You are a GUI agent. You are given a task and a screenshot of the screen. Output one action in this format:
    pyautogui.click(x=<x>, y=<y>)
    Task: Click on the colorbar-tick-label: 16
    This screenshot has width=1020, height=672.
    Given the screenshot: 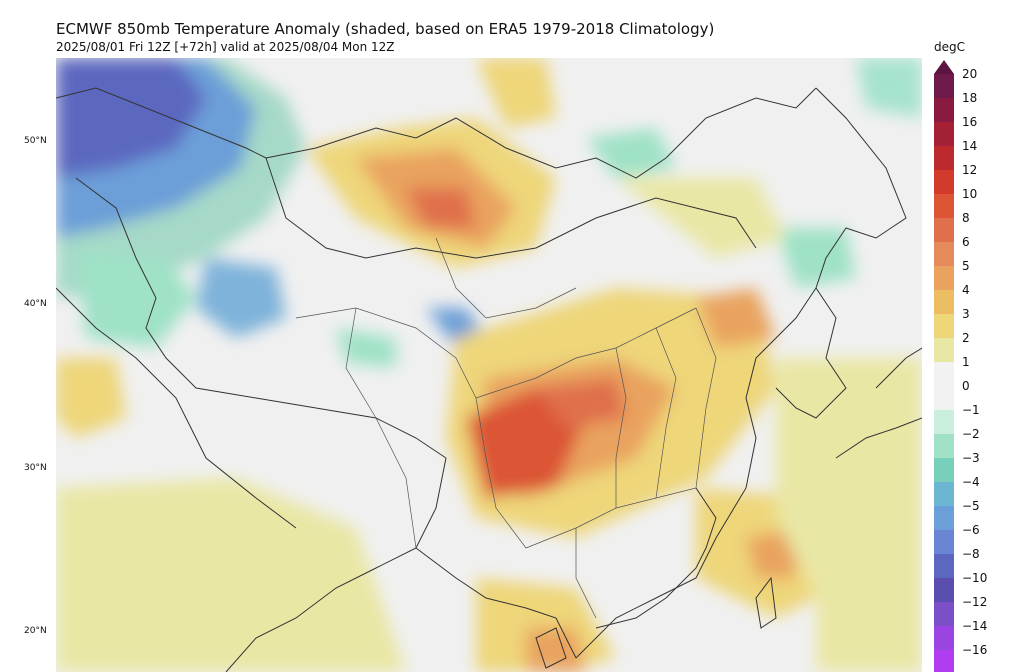 What is the action you would take?
    pyautogui.click(x=970, y=122)
    